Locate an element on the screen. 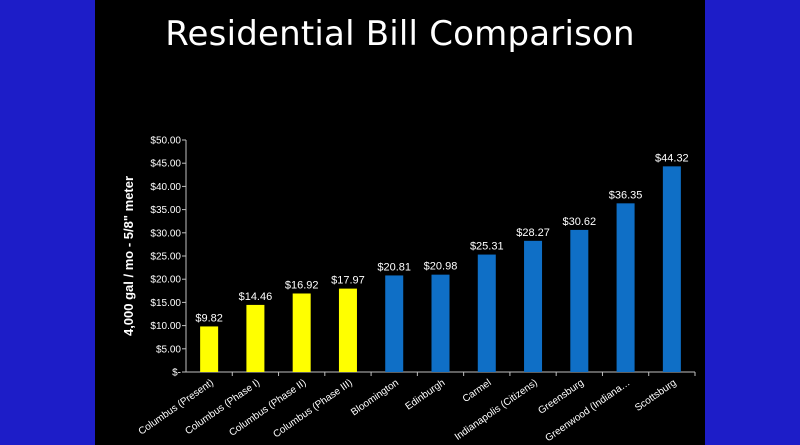  y-tick-label: $35.00 is located at coordinates (165, 210).